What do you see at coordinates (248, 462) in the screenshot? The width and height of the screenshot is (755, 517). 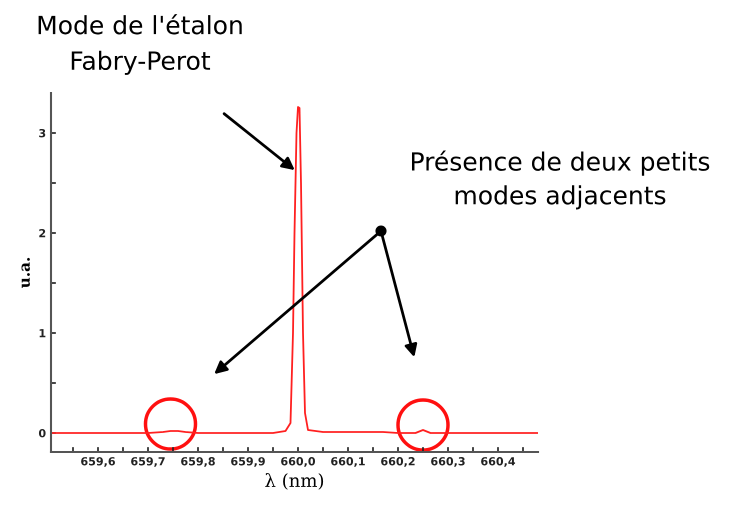 I see `x-tick-label: 659,9` at bounding box center [248, 462].